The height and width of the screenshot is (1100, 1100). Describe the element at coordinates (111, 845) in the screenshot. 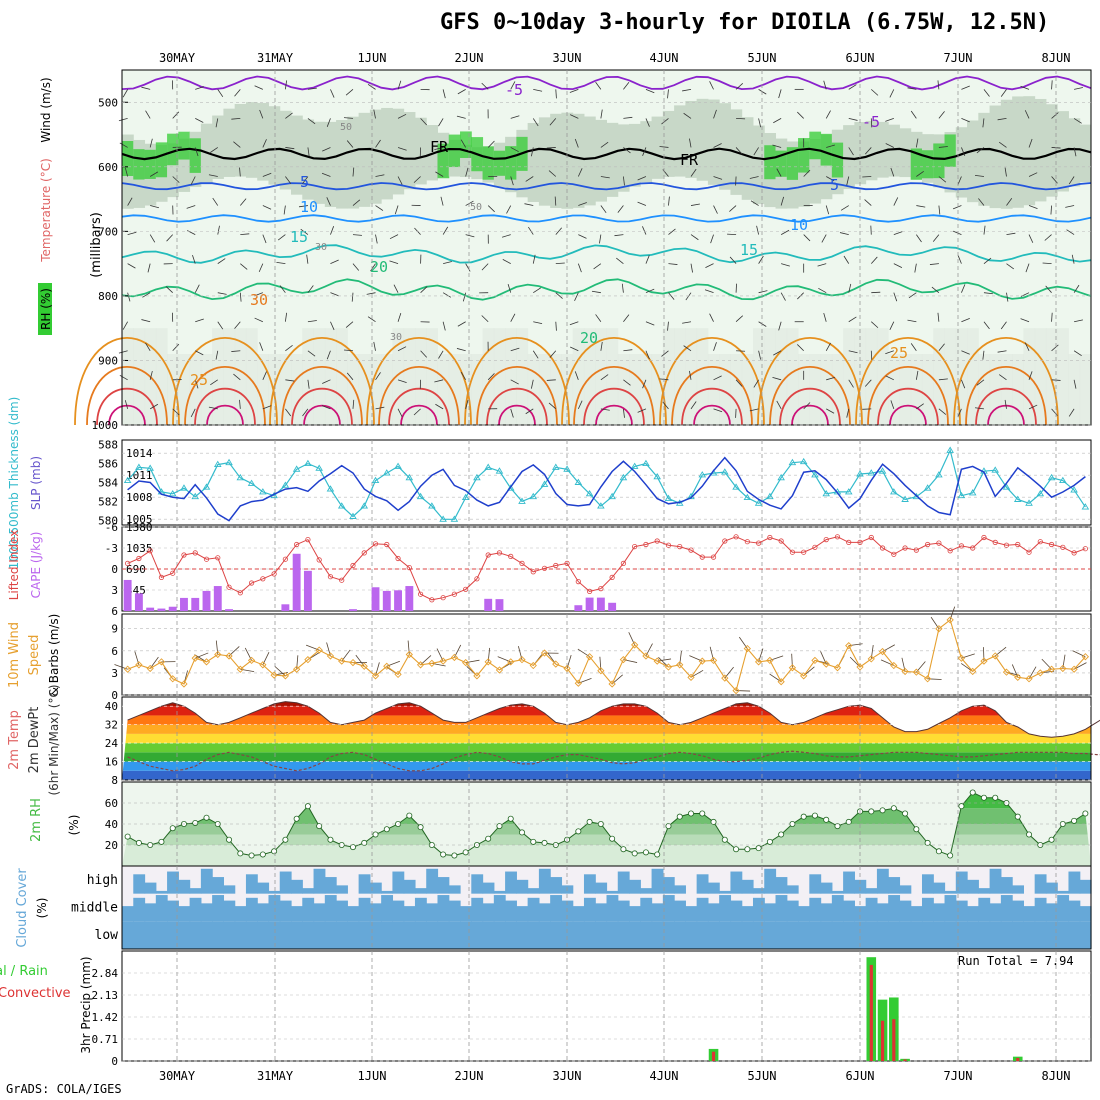

I see `y-tick-label: 20` at that location.